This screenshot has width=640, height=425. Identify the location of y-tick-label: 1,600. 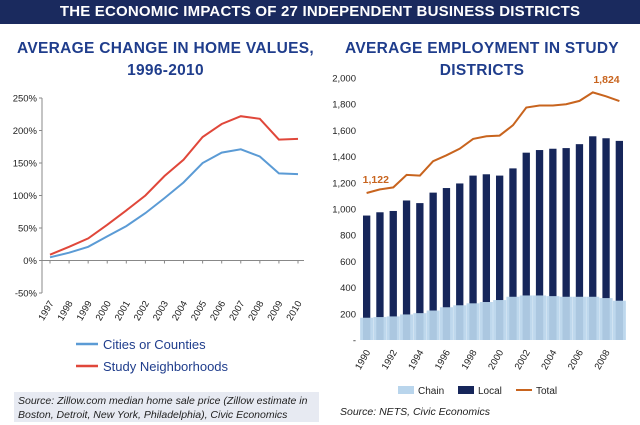
(344, 131).